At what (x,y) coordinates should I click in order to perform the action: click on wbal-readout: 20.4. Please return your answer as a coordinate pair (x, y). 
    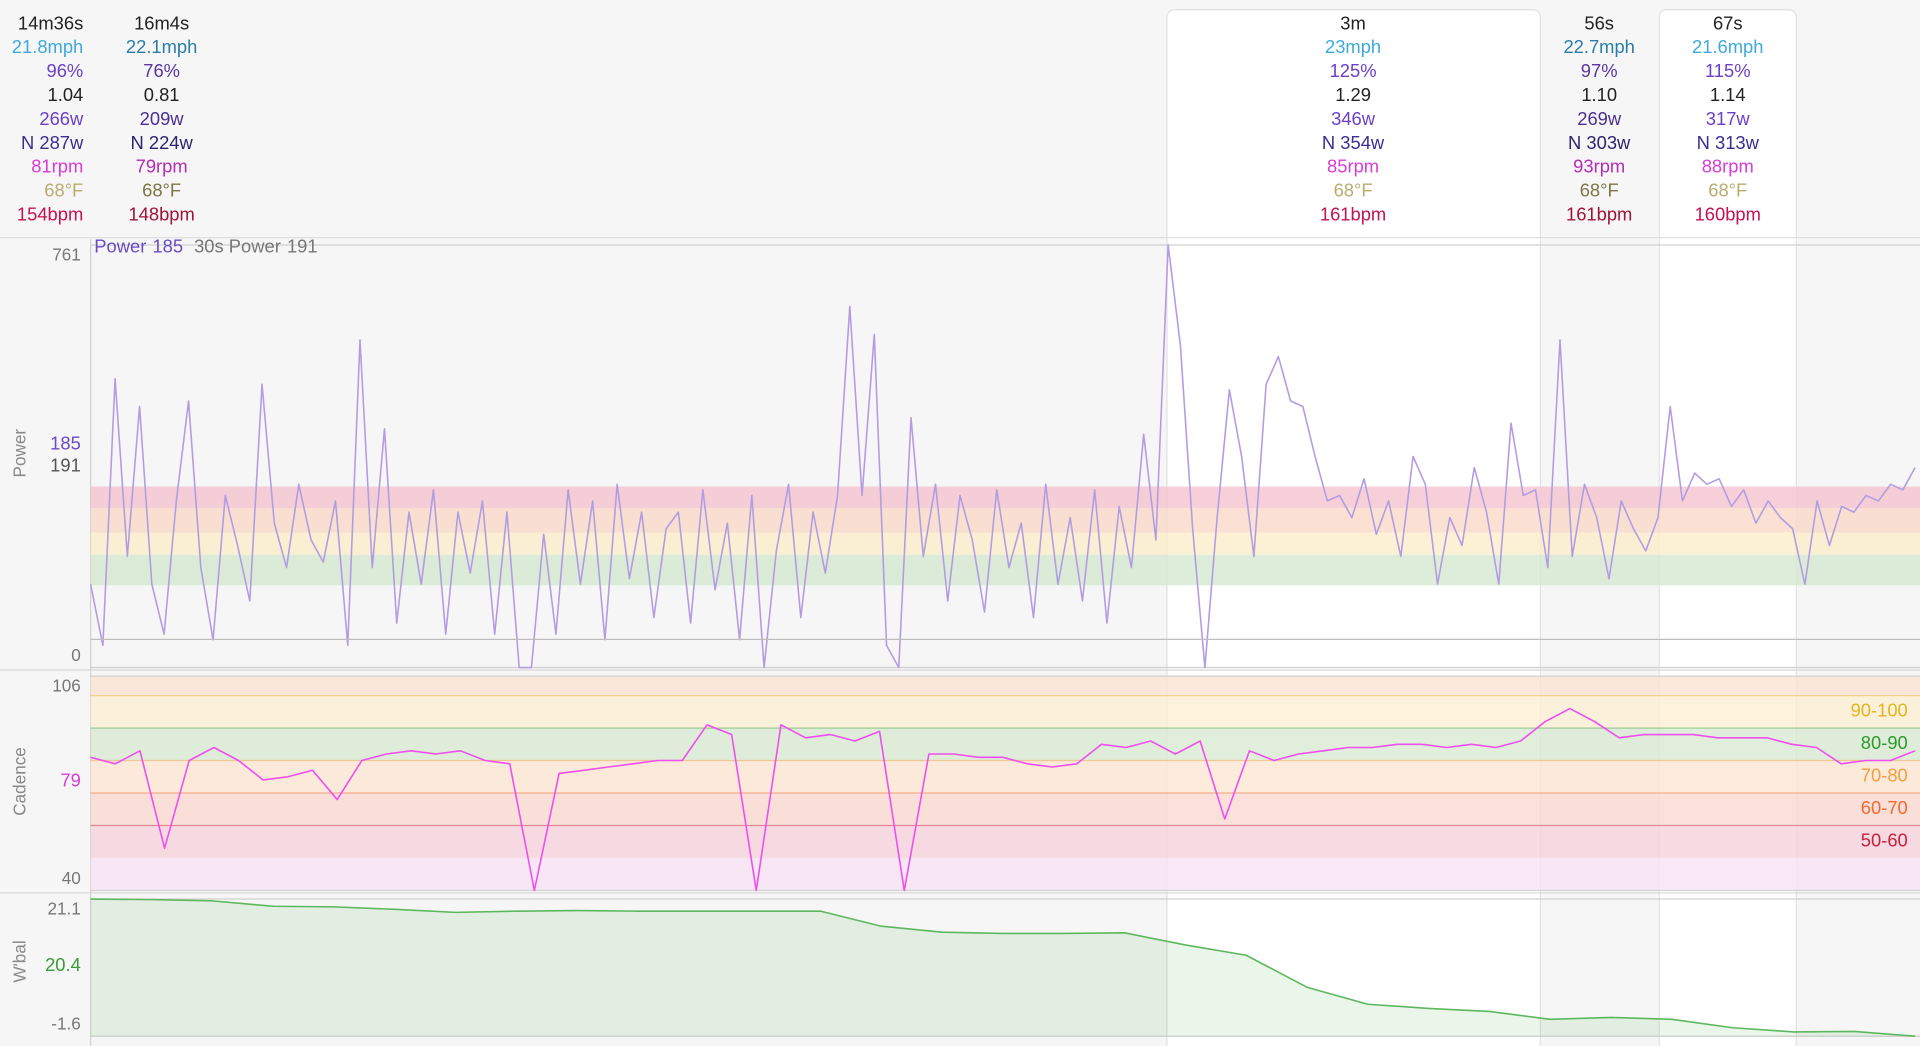
    Looking at the image, I should click on (63, 964).